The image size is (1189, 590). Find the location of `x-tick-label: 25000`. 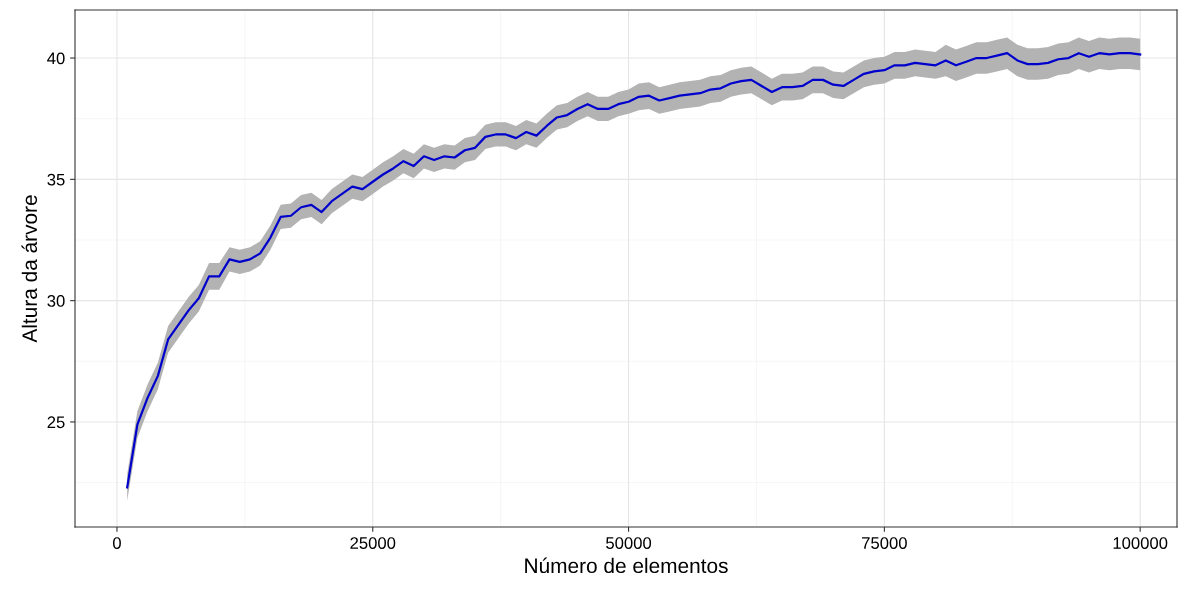

x-tick-label: 25000 is located at coordinates (373, 543).